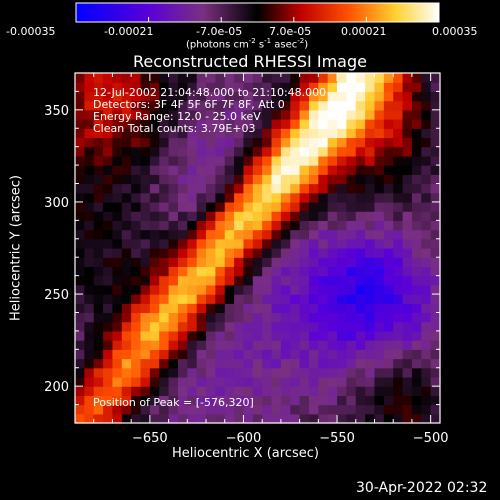 The width and height of the screenshot is (500, 500). Describe the element at coordinates (189, 104) in the screenshot. I see `annotation-detectors: Detectors: 3F 4F 5F 6F 7F 8F, Att 0` at that location.